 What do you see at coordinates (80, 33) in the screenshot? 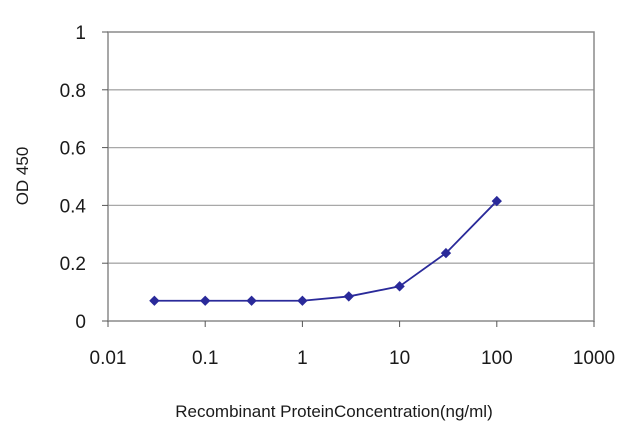
I see `y-tick-label: 1` at bounding box center [80, 33].